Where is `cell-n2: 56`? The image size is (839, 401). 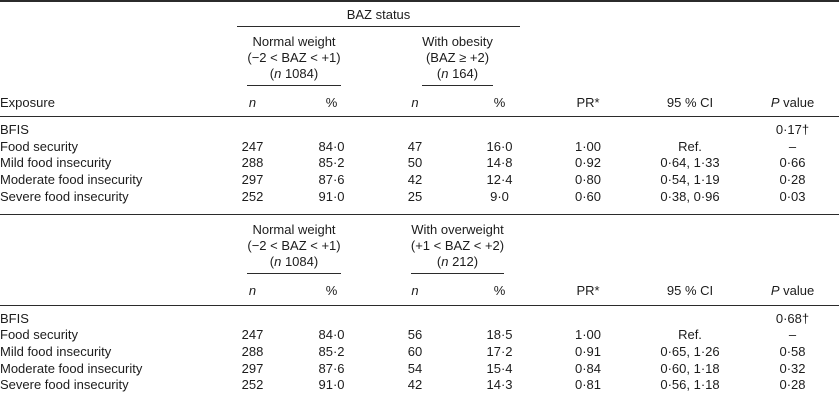 cell-n2: 56 is located at coordinates (415, 335).